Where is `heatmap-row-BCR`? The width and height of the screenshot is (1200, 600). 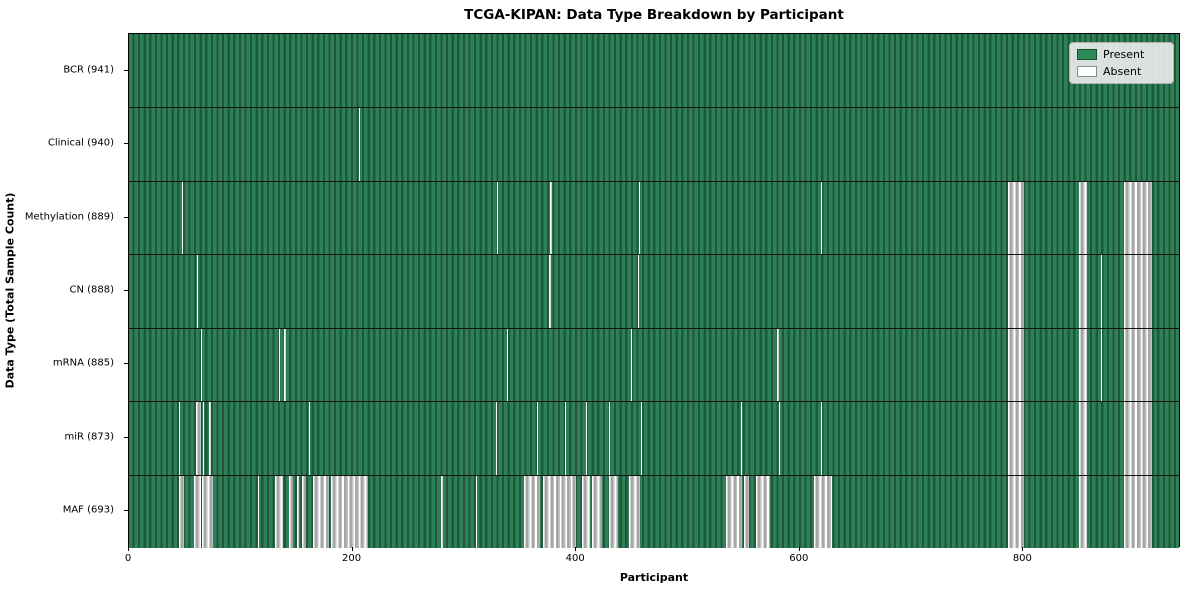
heatmap-row-BCR is located at coordinates (654, 71).